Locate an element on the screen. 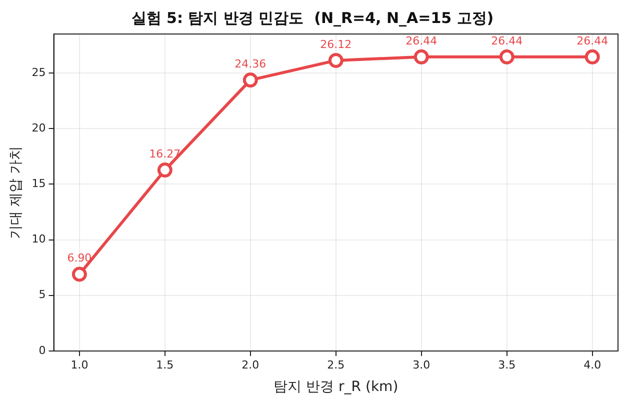 This screenshot has width=627, height=404. data-label: 24.36 is located at coordinates (250, 63).